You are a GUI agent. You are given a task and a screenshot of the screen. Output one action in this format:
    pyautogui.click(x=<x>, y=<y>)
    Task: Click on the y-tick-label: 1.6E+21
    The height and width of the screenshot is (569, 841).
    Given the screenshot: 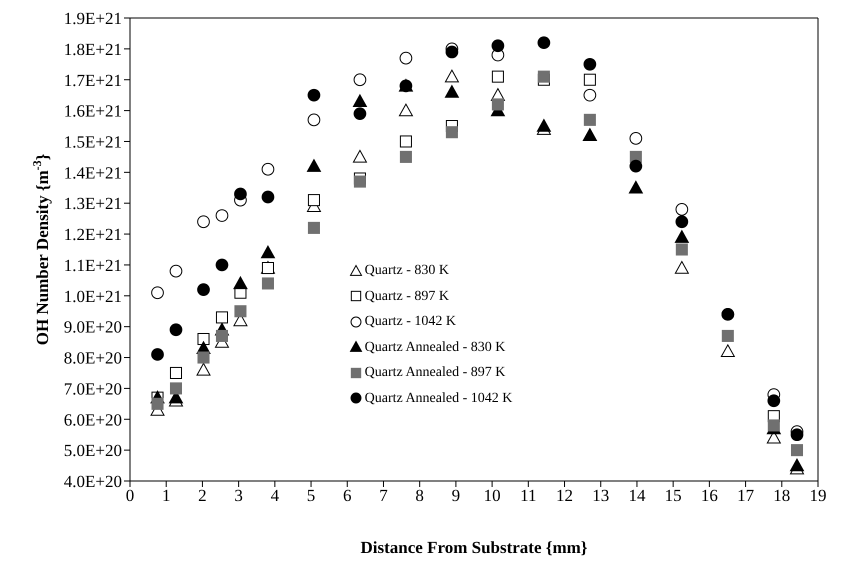 What is the action you would take?
    pyautogui.click(x=93, y=111)
    